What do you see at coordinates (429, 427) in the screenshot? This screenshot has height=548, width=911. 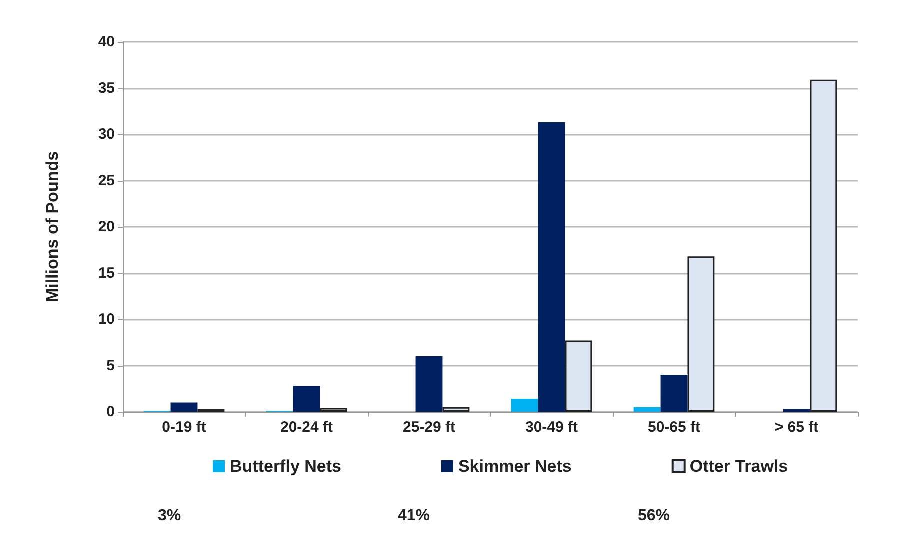 I see `x-tick-label: 25-29 ft` at bounding box center [429, 427].